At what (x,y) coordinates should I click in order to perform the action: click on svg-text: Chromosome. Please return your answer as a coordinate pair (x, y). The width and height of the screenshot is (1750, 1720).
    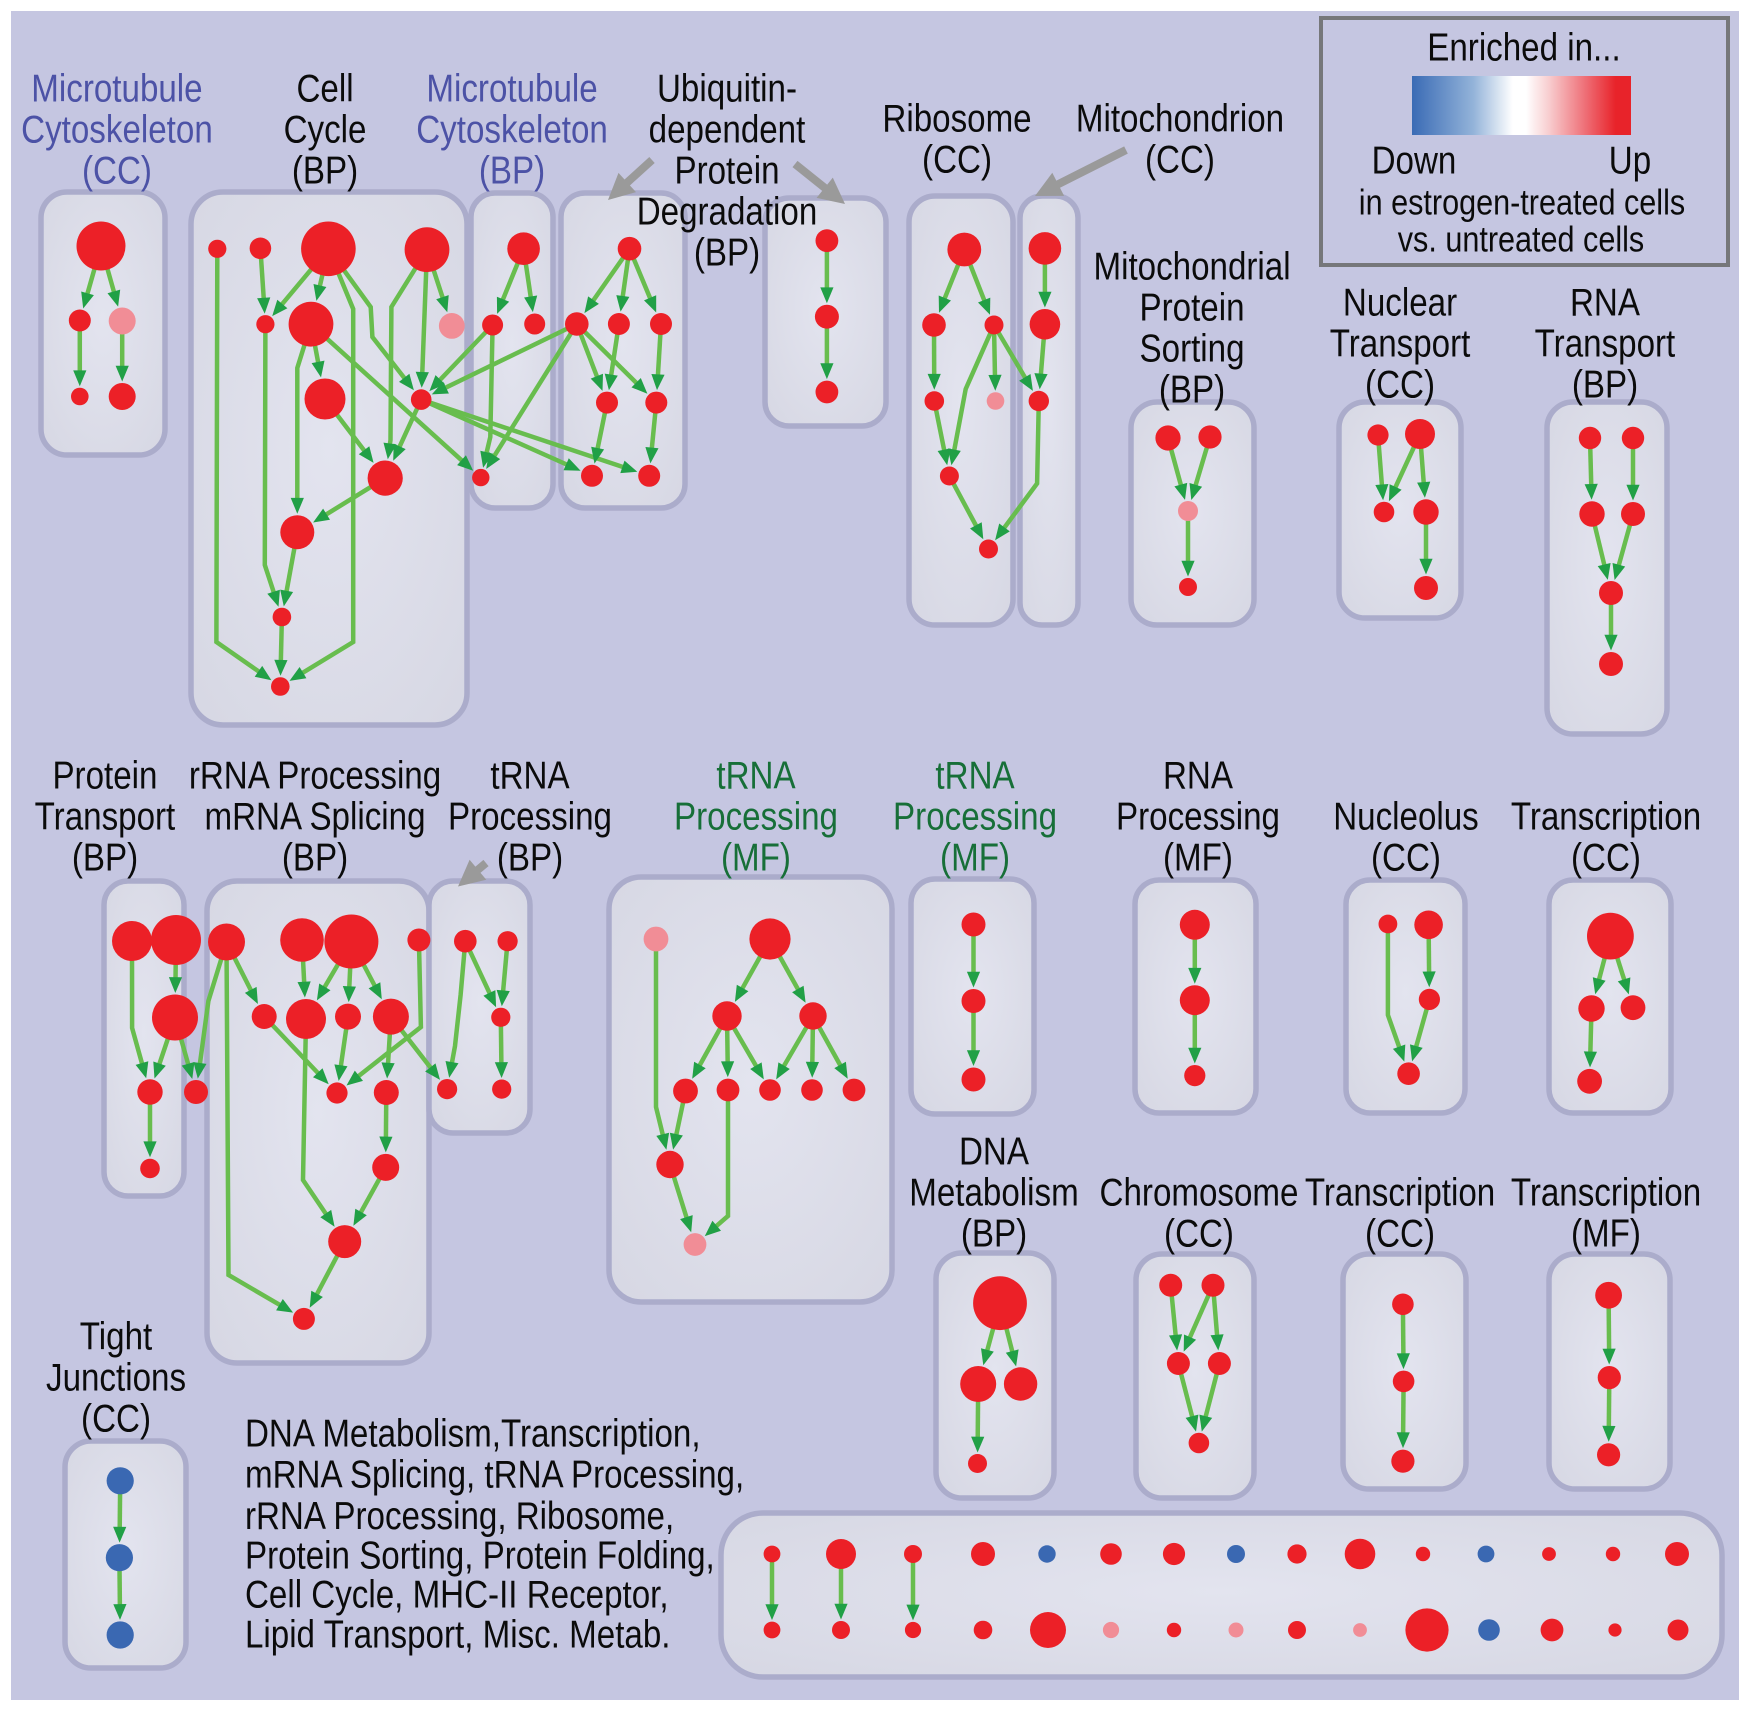
    Looking at the image, I should click on (1199, 1192).